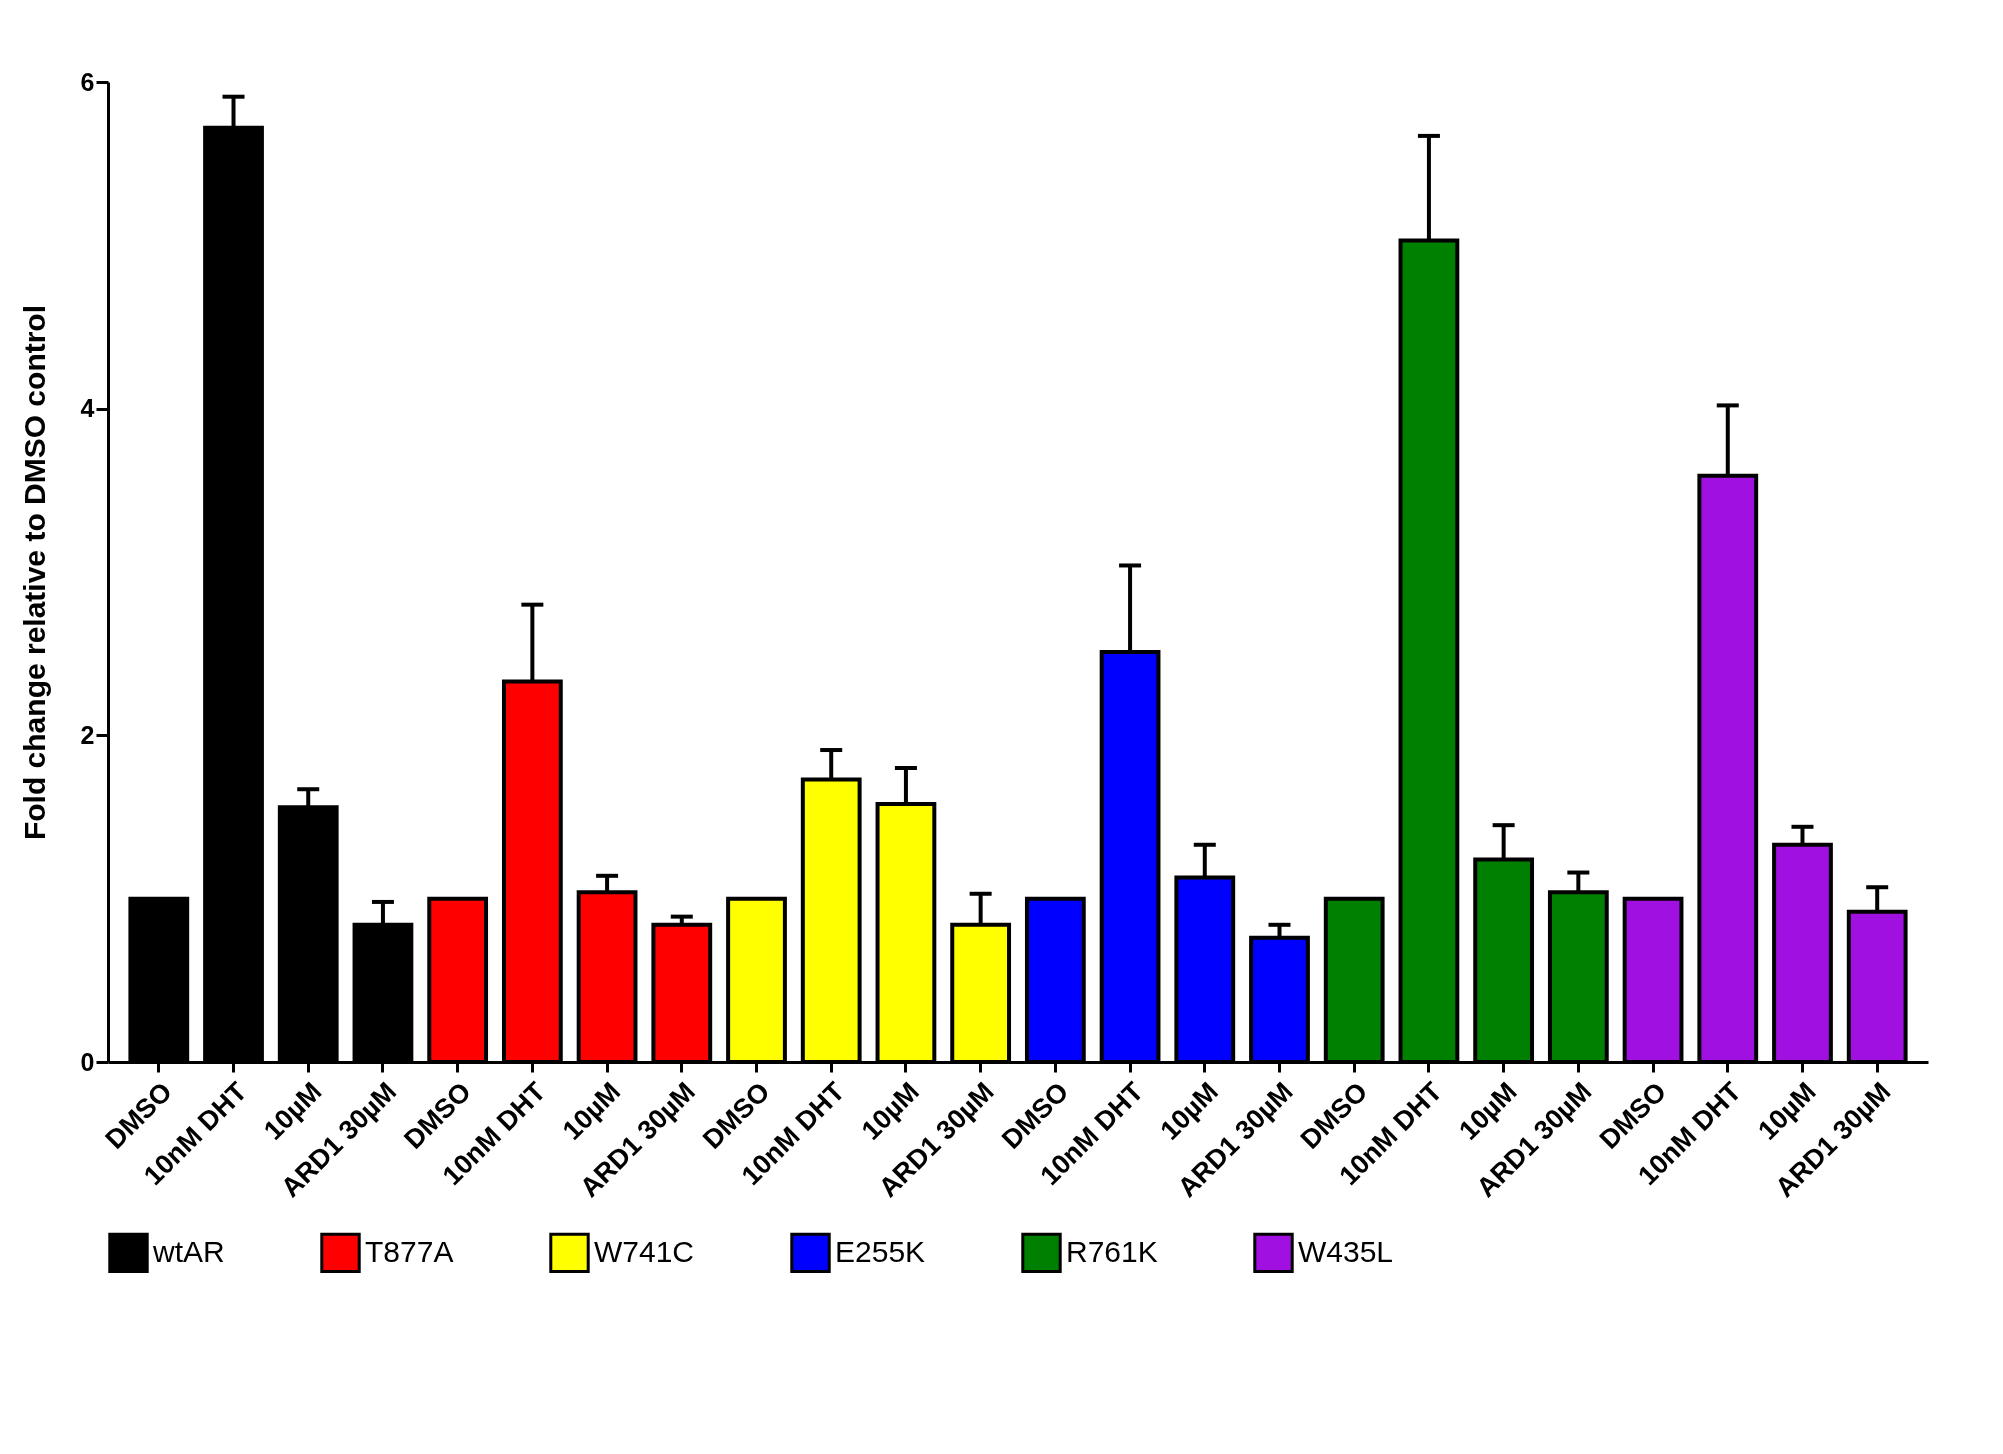 The image size is (2003, 1454). I want to click on legend-label: T877A, so click(409, 1251).